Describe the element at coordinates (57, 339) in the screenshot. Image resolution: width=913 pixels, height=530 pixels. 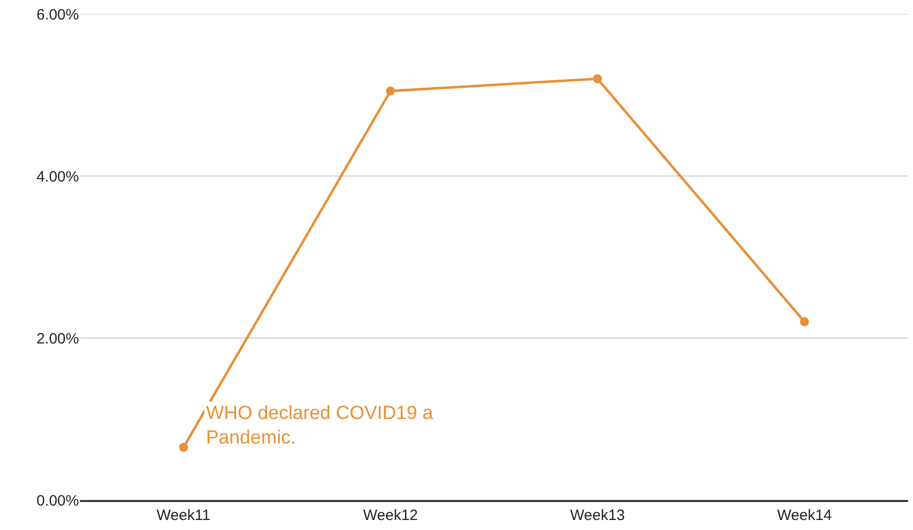
I see `y-tick-label: 2.00%` at that location.